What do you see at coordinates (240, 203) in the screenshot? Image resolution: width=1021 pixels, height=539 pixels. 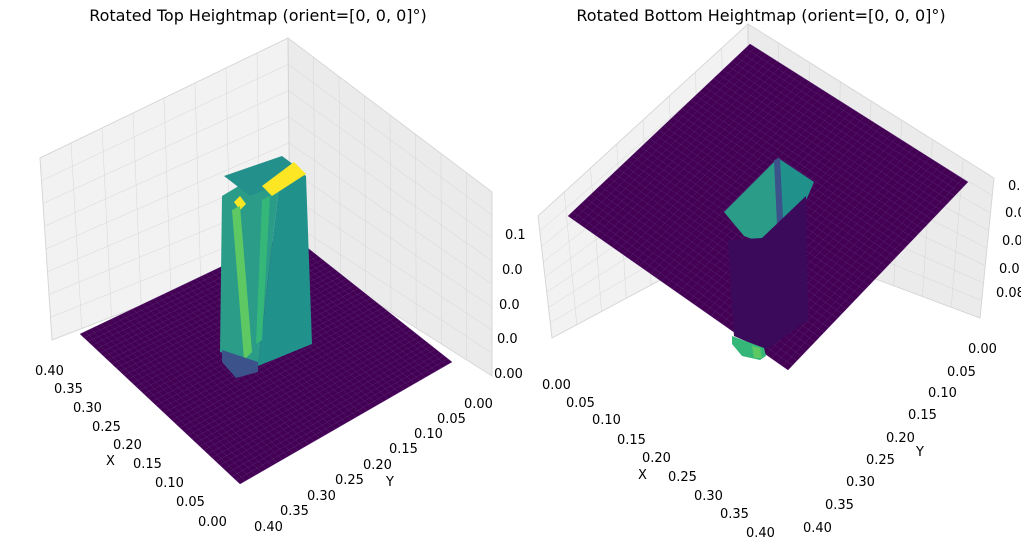 I see `top-block-highlight-small` at bounding box center [240, 203].